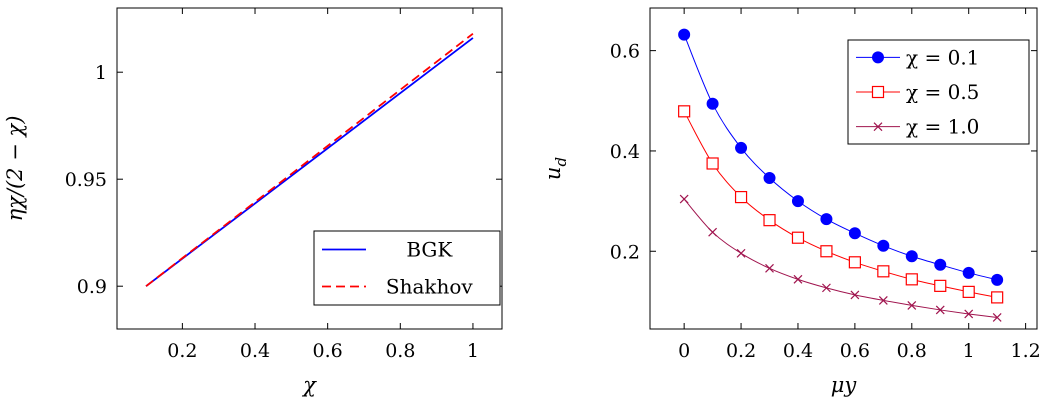  I want to click on legend-label: χ = 0.1, so click(942, 57).